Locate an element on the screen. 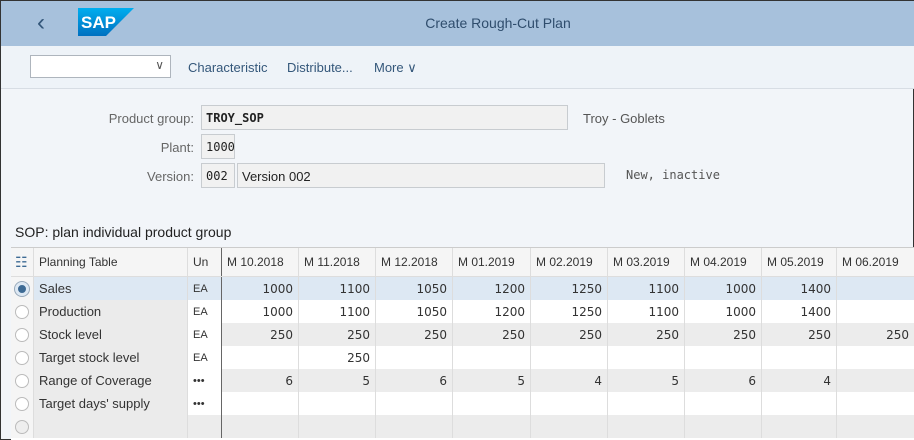 Image resolution: width=914 pixels, height=440 pixels. table-row: Range of Coverage ••• 6 5 6 5 4 5 6 4 is located at coordinates (462, 380).